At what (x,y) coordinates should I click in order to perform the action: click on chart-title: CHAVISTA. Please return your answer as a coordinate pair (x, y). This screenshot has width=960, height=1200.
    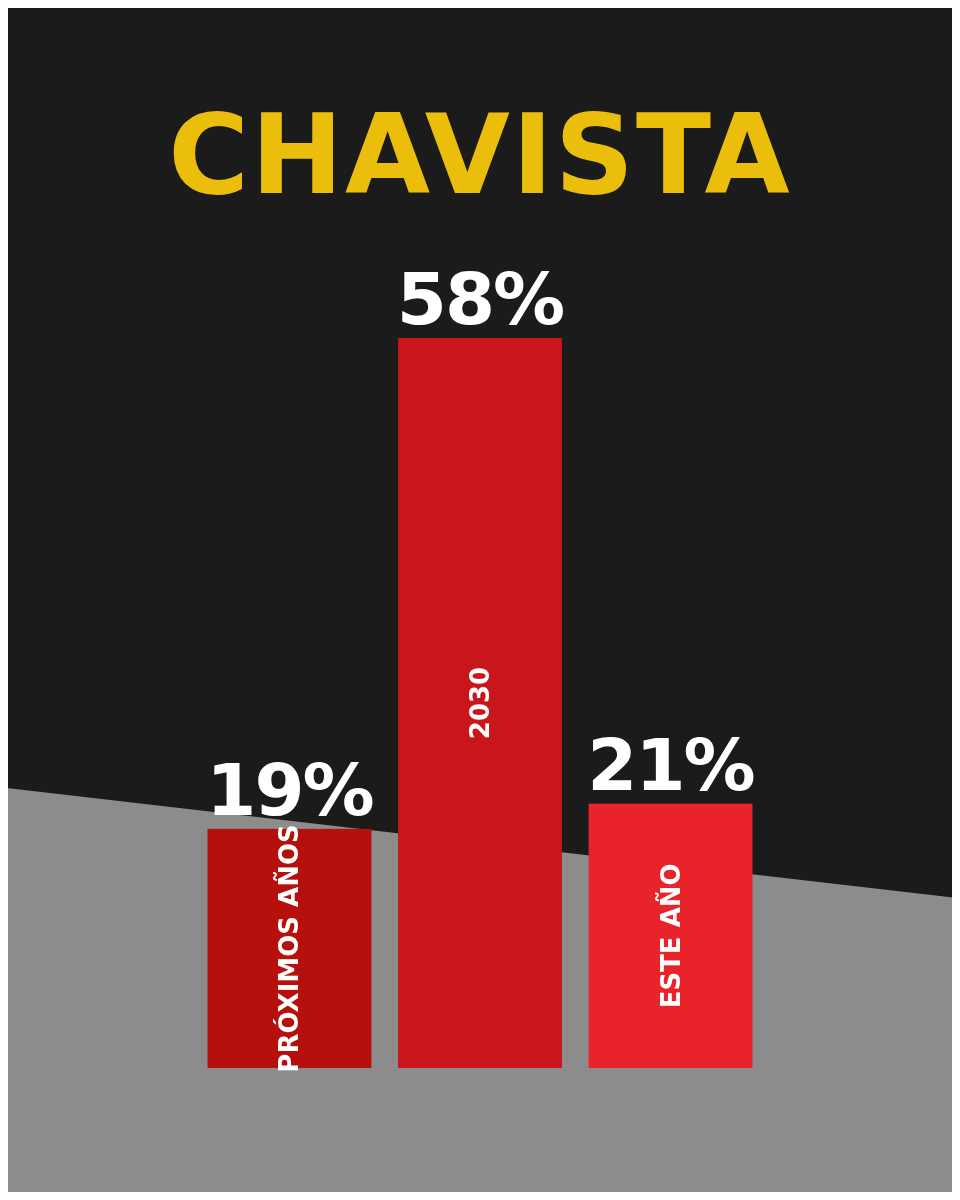
    Looking at the image, I should click on (480, 155).